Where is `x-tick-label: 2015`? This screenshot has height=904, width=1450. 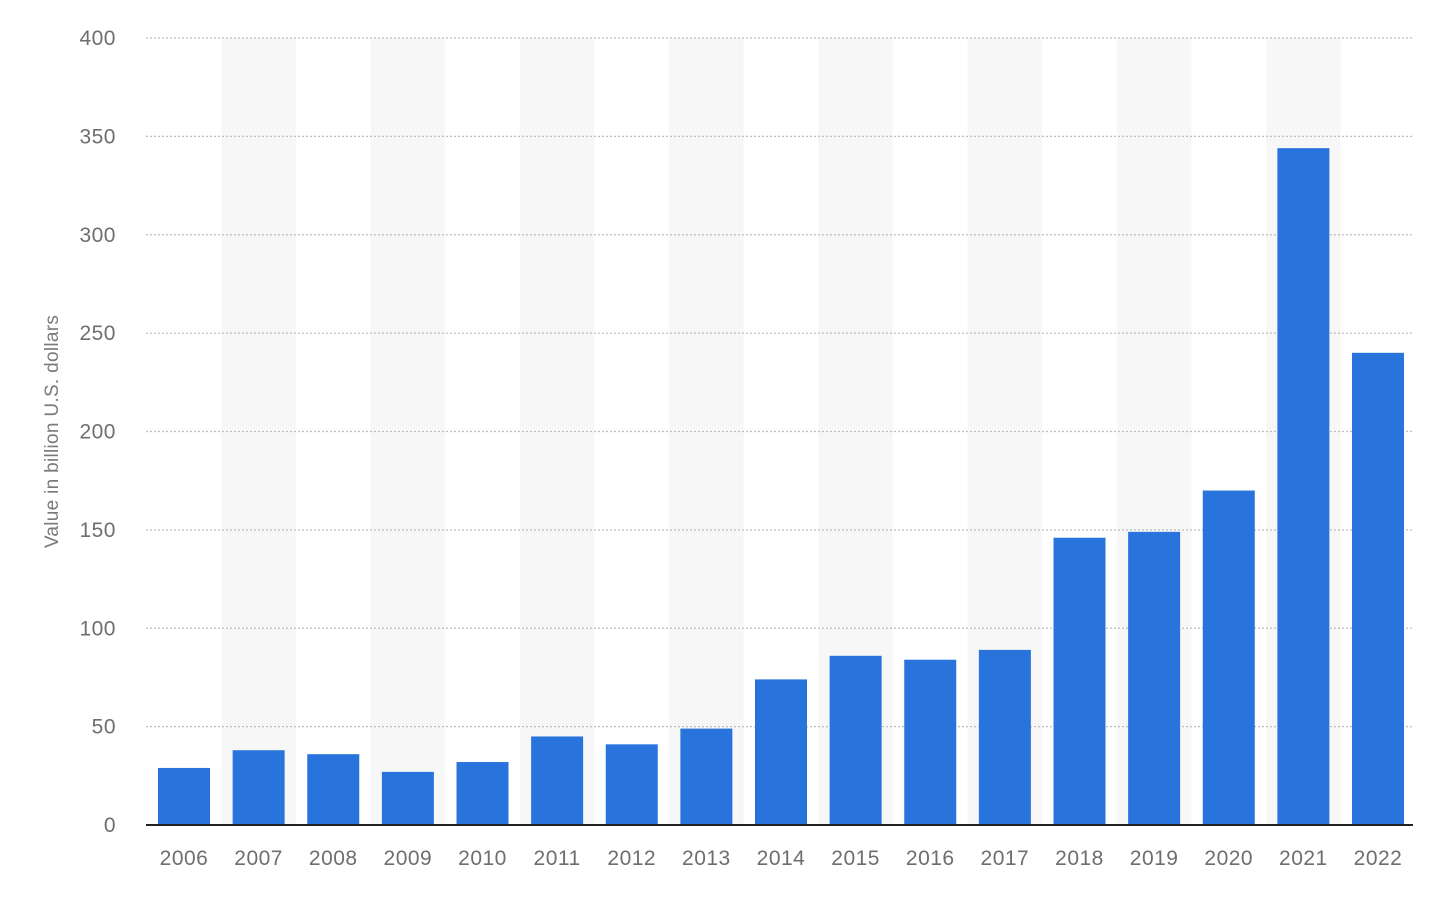
x-tick-label: 2015 is located at coordinates (855, 858).